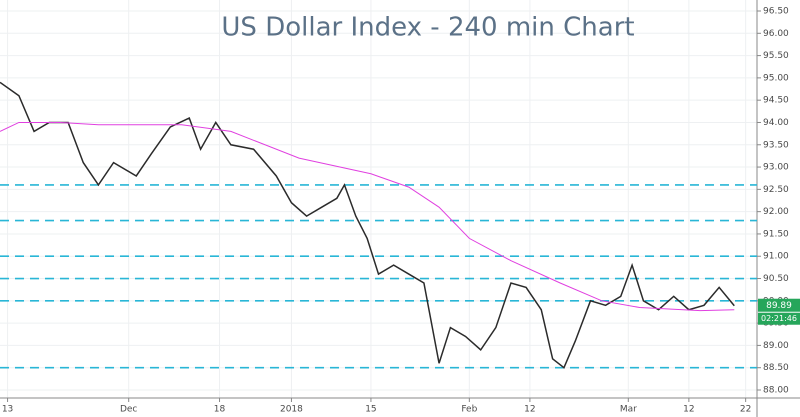  Describe the element at coordinates (7, 410) in the screenshot. I see `x-tick-label: 13` at that location.